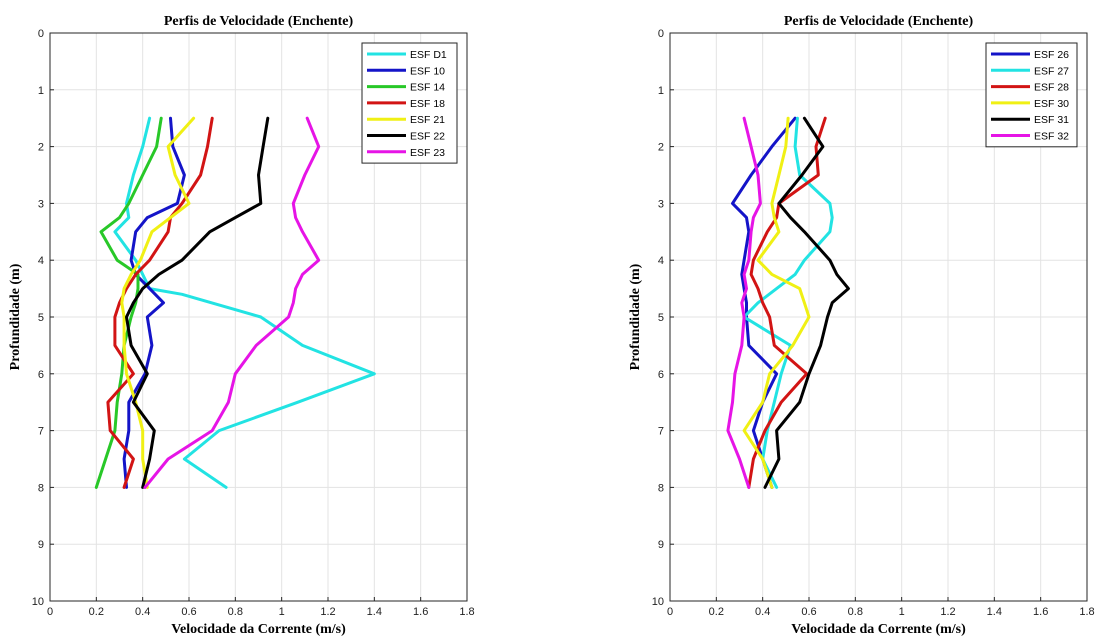 The width and height of the screenshot is (1101, 639). I want to click on legend-box, so click(1031, 95).